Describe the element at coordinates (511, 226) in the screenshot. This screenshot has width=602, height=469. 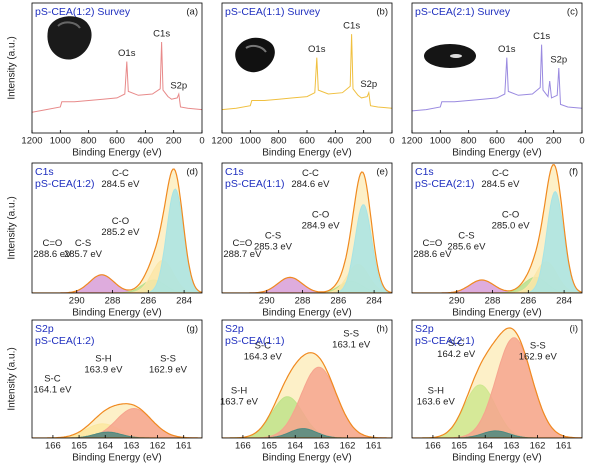
I see `component-label: 285.0 eV` at that location.